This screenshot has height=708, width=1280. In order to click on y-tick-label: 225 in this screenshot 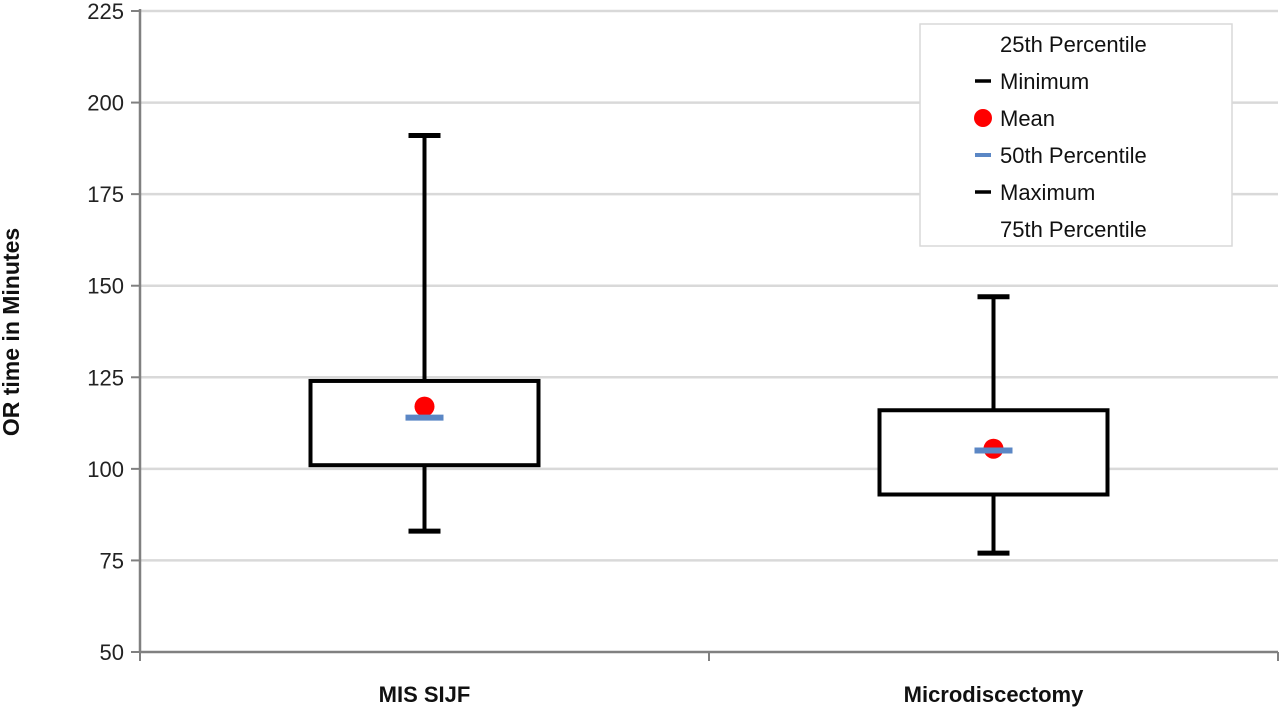, I will do `click(105, 12)`.